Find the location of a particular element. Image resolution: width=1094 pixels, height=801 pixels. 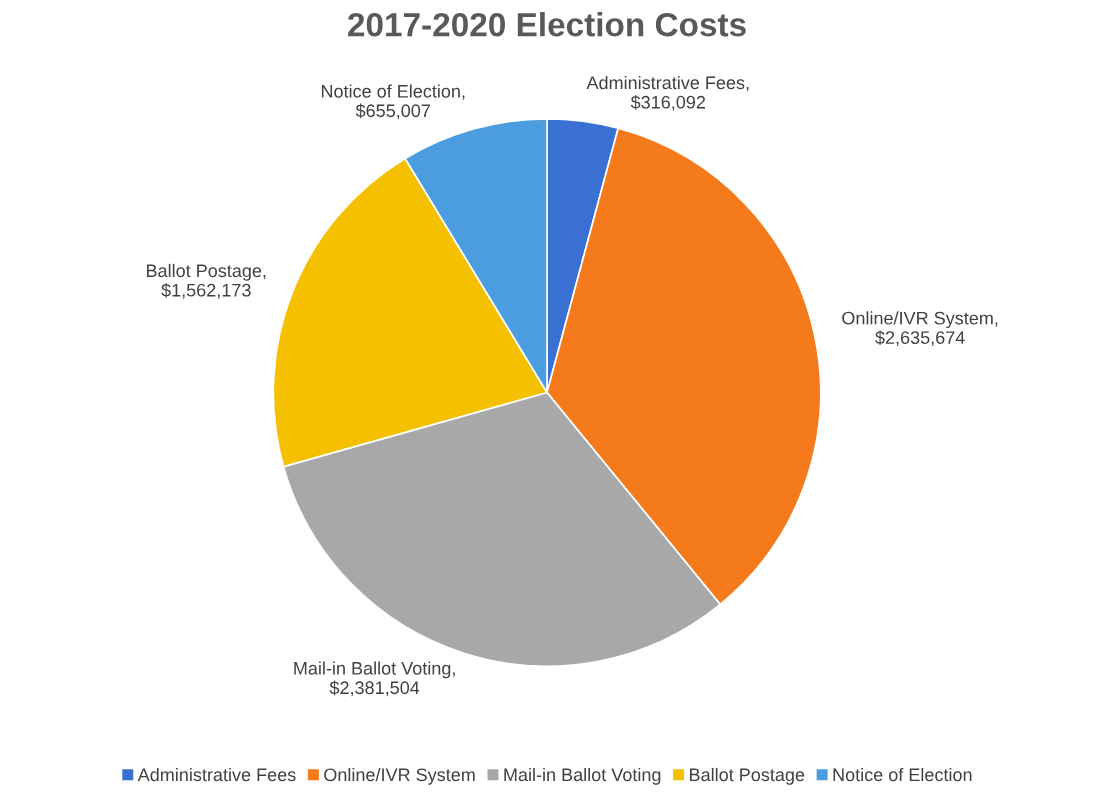

data-label: Administrative Fees, $316,092 is located at coordinates (667, 93).